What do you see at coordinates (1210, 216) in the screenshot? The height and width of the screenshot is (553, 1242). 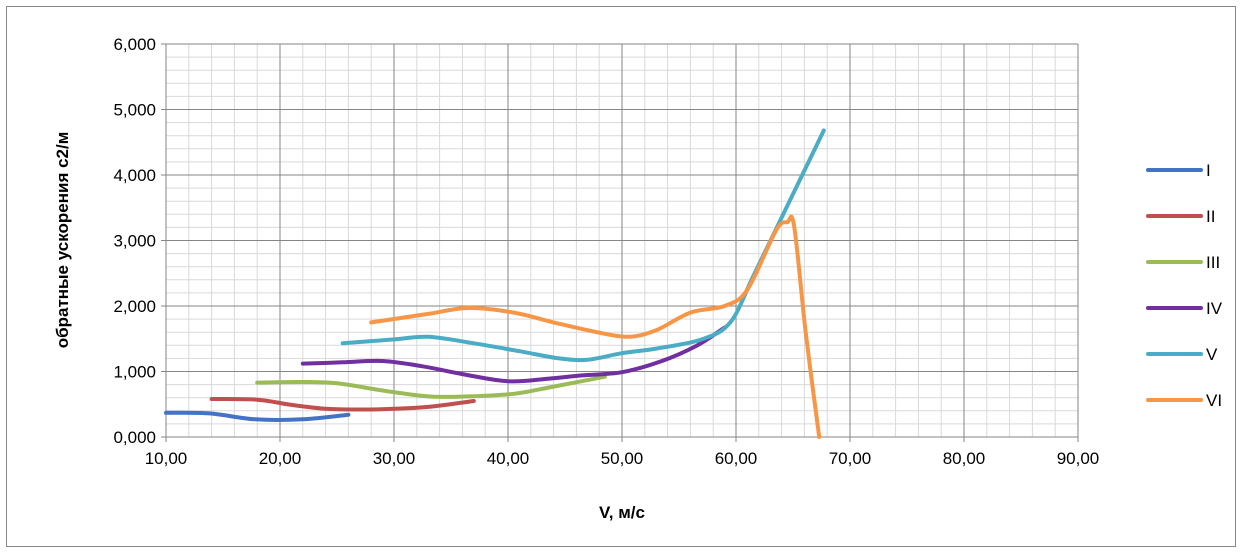 I see `legend-label-ii: II` at bounding box center [1210, 216].